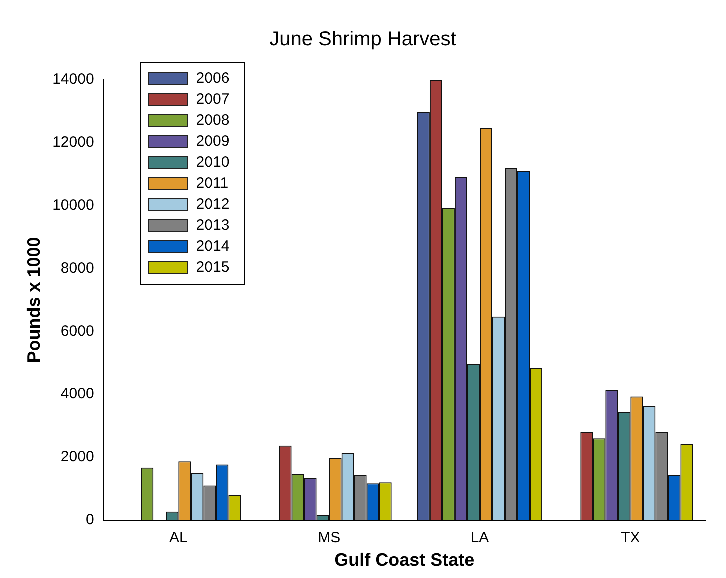  Describe the element at coordinates (178, 538) in the screenshot. I see `x-tick-label: AL` at that location.